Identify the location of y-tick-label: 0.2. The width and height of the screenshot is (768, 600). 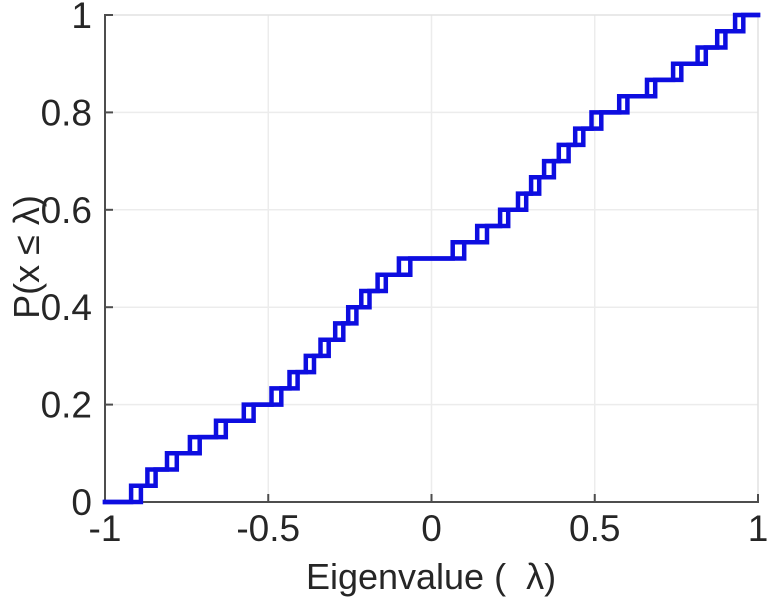
(66, 405).